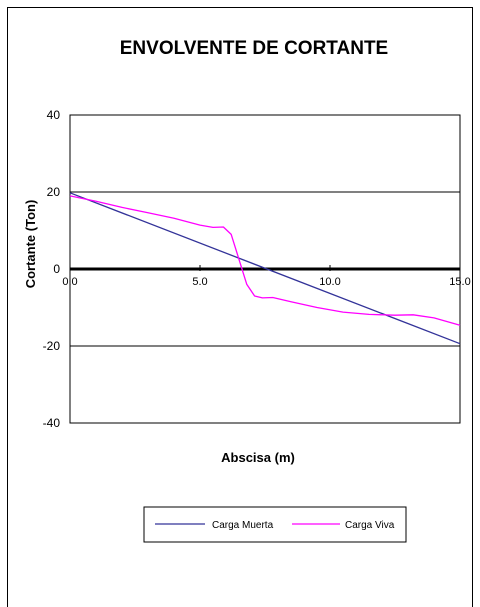 This screenshot has height=607, width=480. What do you see at coordinates (69, 282) in the screenshot?
I see `x-tick-label: 0.0` at bounding box center [69, 282].